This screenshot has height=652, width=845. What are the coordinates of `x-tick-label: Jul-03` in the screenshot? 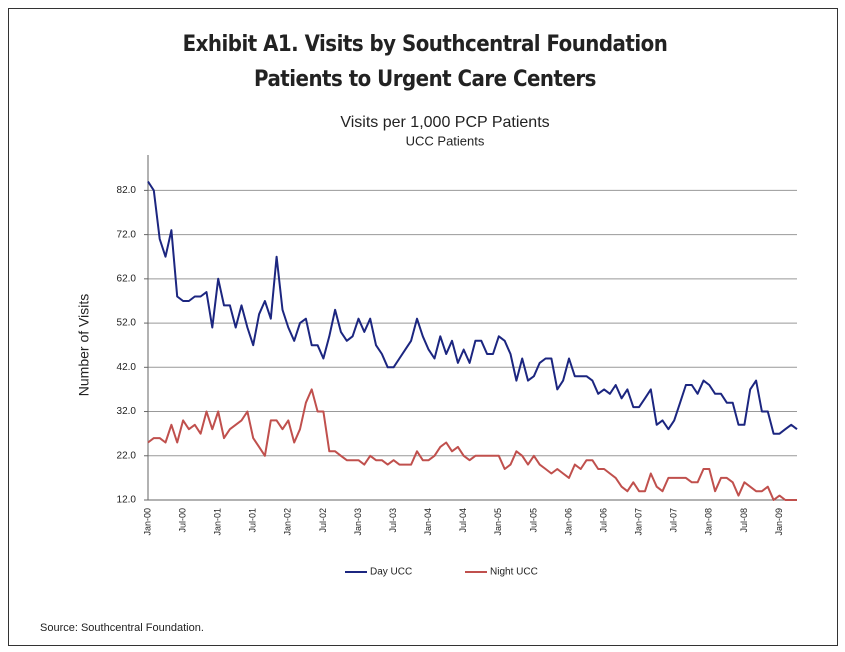 It's located at (393, 520).